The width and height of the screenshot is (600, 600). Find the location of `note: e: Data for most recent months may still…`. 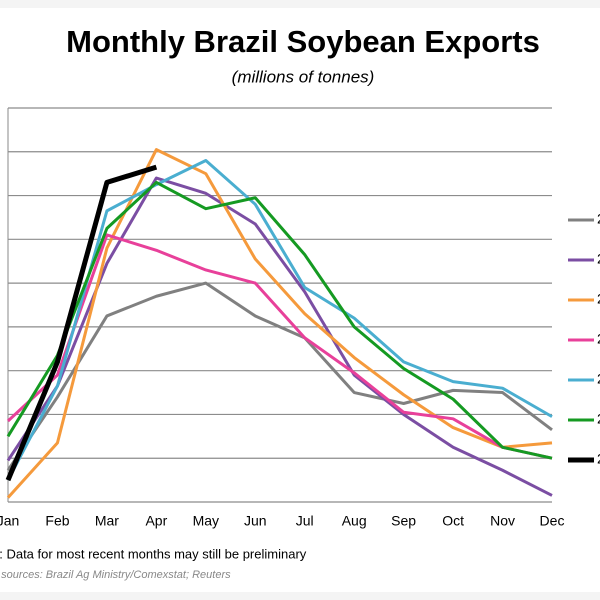

note: e: Data for most recent months may still… is located at coordinates (153, 553).